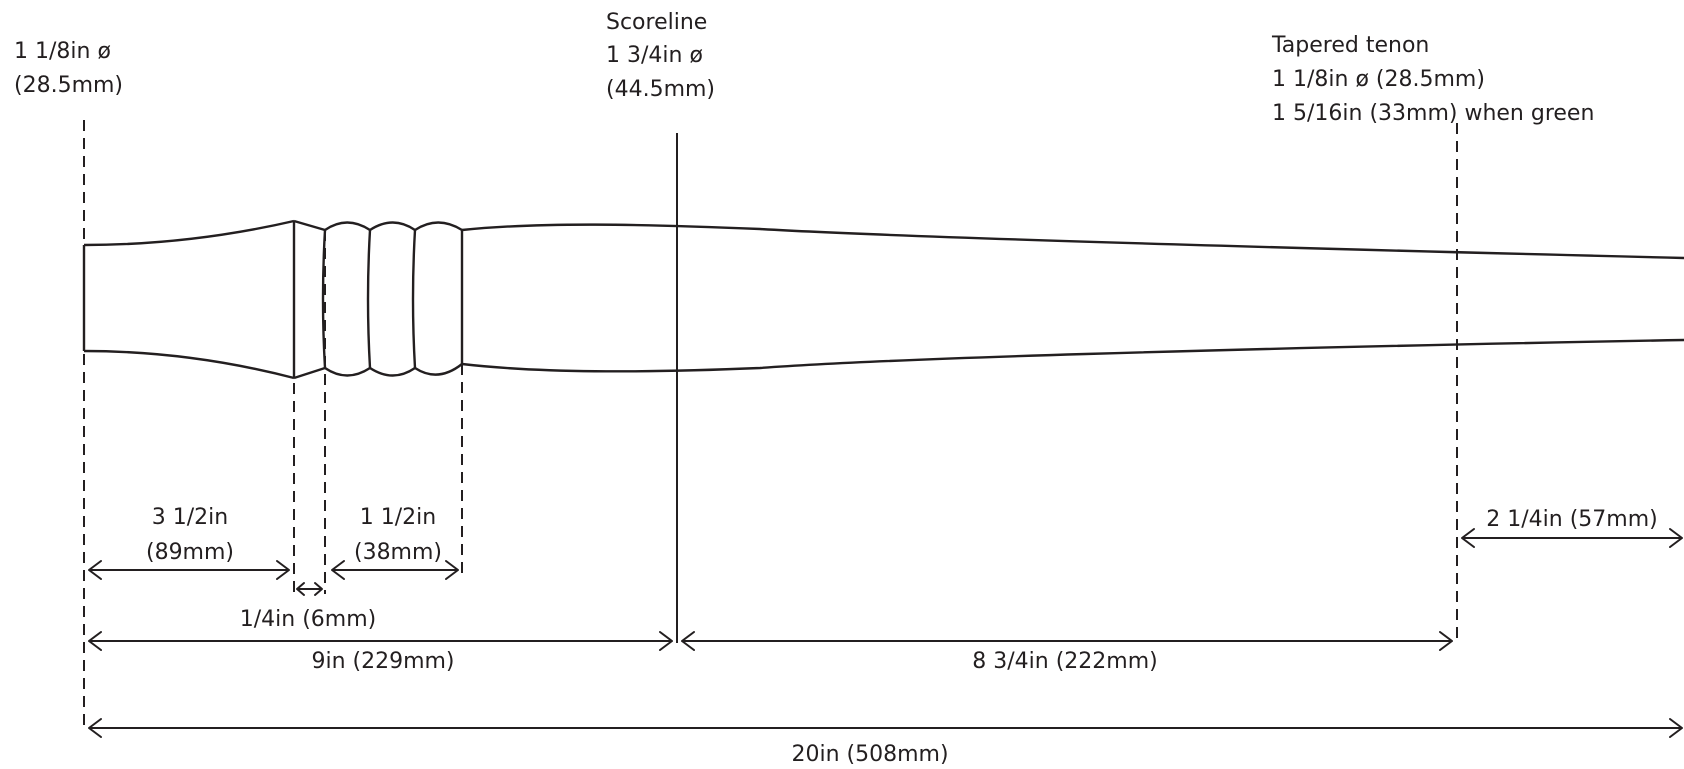 The image size is (1684, 769). I want to click on tenon-label-line1: Tapered tenon, so click(1350, 45).